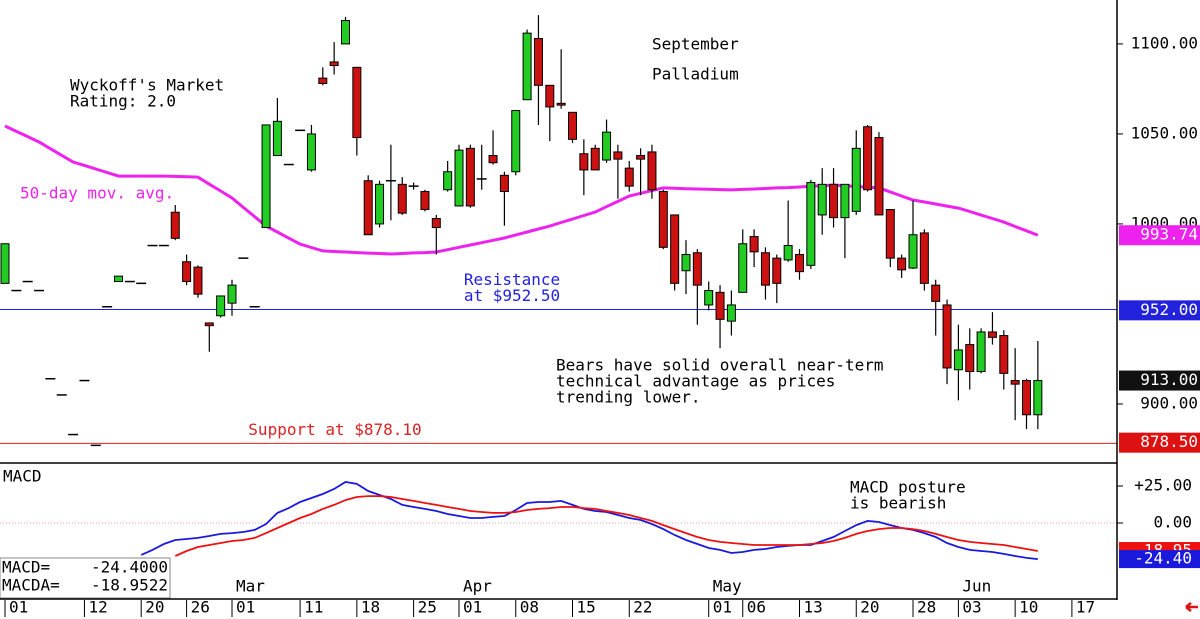  What do you see at coordinates (1163, 485) in the screenshot?
I see `macd-y-tick-label: +25.00` at bounding box center [1163, 485].